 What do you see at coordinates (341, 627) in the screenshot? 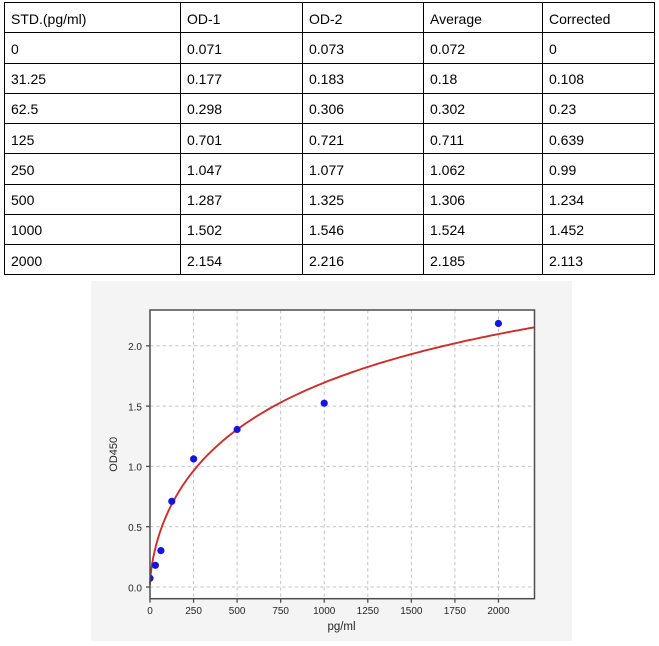
I see `svg-text: pg/ml` at bounding box center [341, 627].